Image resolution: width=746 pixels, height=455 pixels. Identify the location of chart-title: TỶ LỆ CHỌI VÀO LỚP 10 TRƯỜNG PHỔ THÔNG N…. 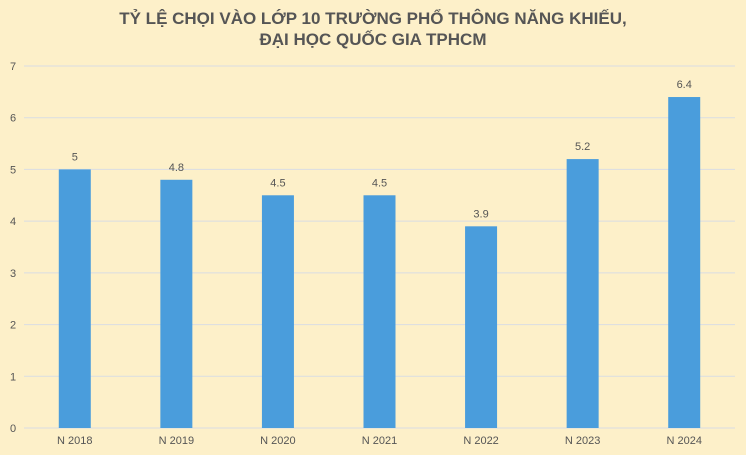
(373, 29).